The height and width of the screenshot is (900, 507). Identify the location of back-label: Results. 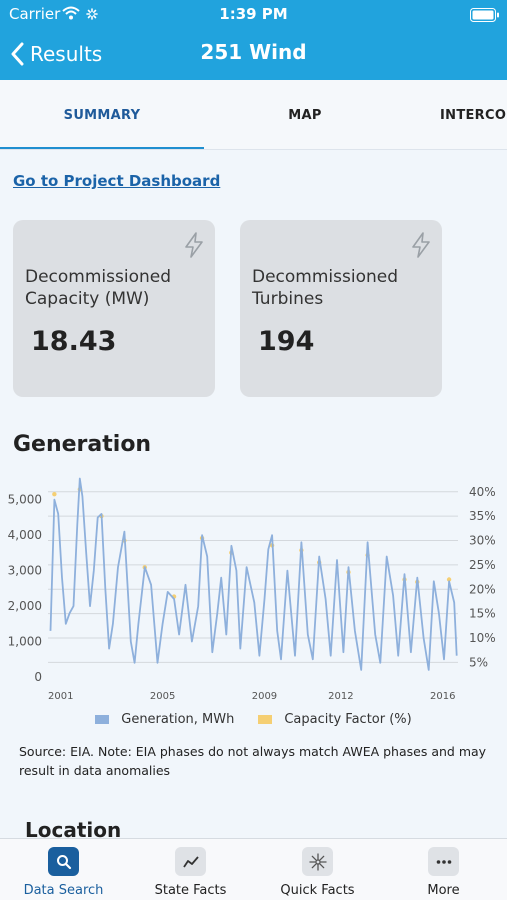
(66, 54).